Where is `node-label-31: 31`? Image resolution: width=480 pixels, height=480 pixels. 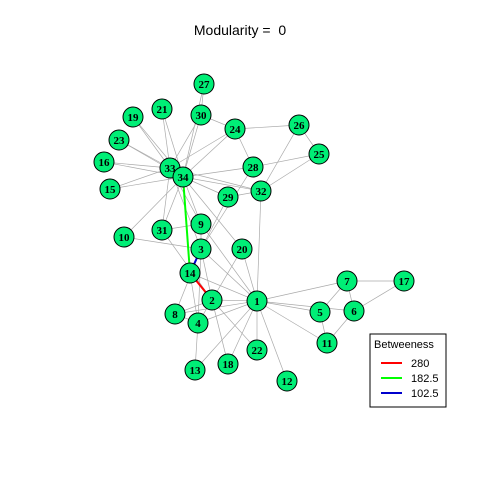
node-label-31: 31 is located at coordinates (162, 231).